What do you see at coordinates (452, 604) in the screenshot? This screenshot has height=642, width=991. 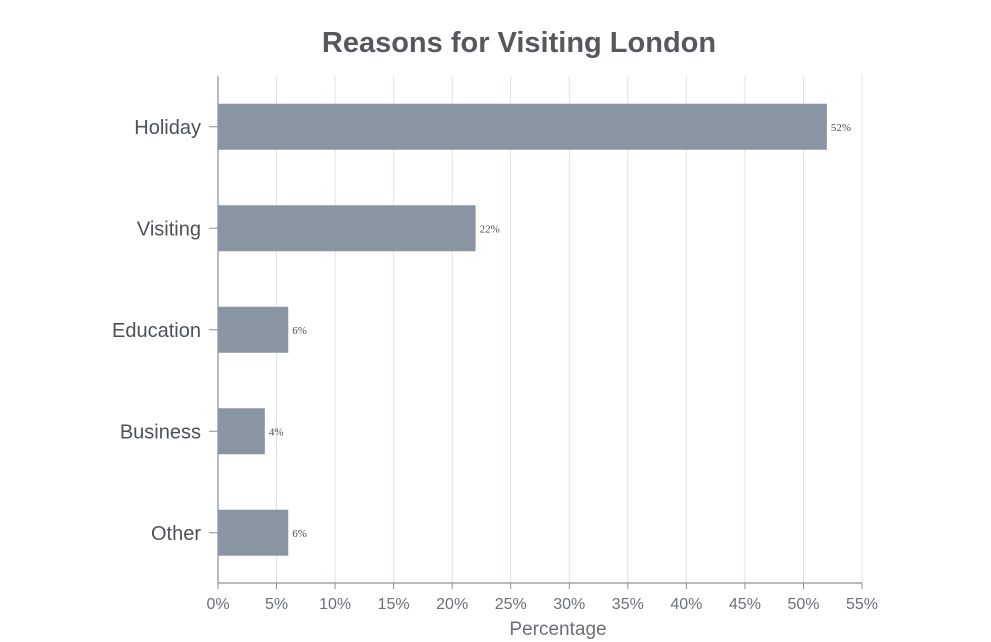 I see `x-tick-label: 20%` at bounding box center [452, 604].